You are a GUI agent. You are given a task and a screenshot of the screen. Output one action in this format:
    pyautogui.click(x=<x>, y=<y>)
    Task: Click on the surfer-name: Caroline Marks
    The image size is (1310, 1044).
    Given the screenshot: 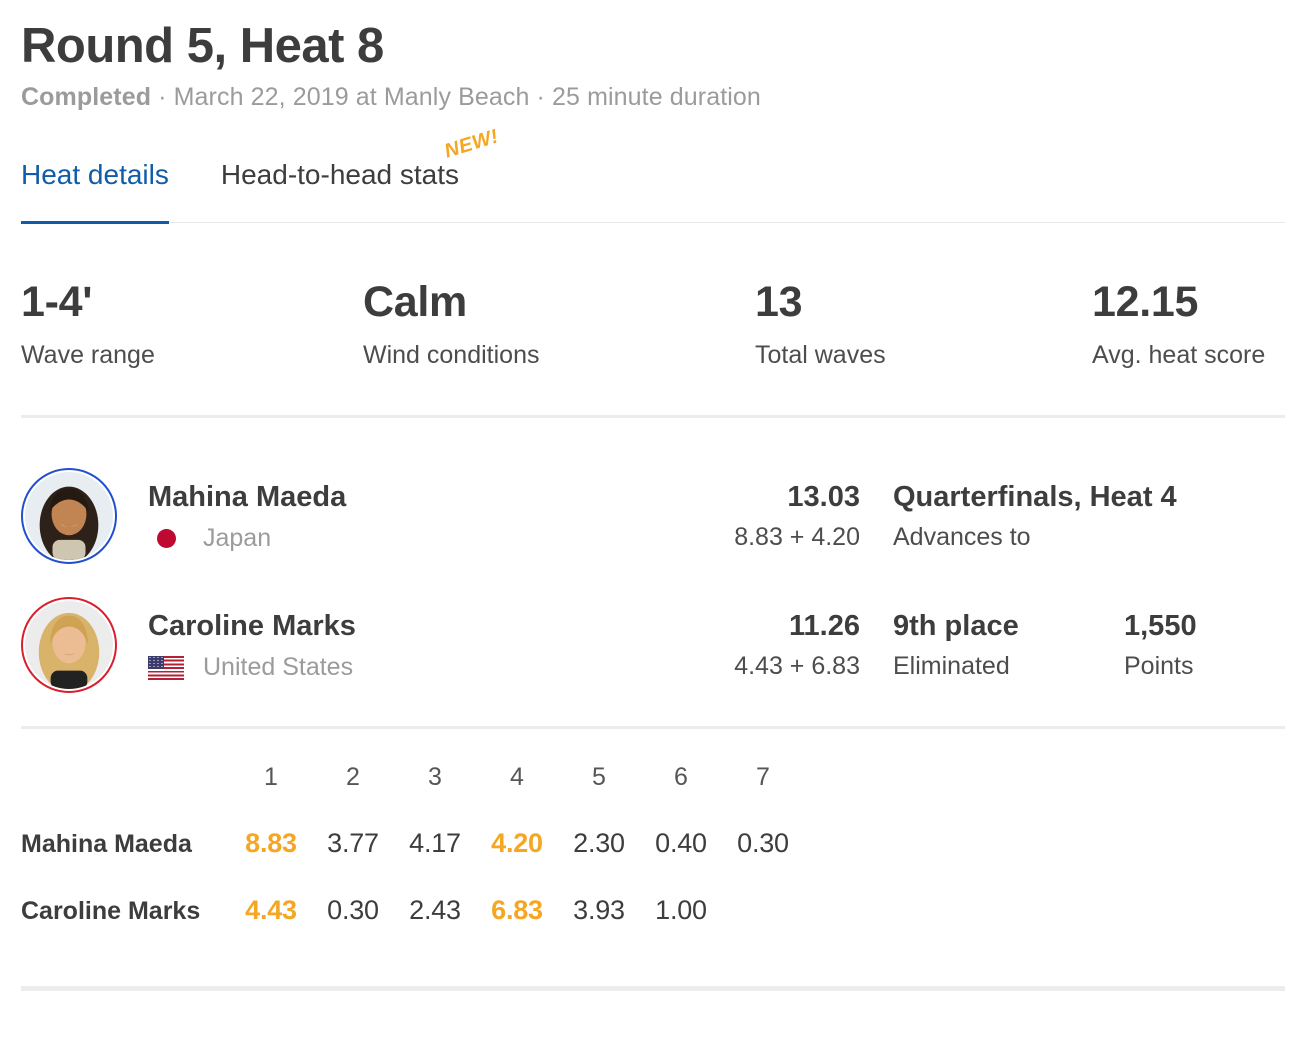 What is the action you would take?
    pyautogui.click(x=252, y=626)
    